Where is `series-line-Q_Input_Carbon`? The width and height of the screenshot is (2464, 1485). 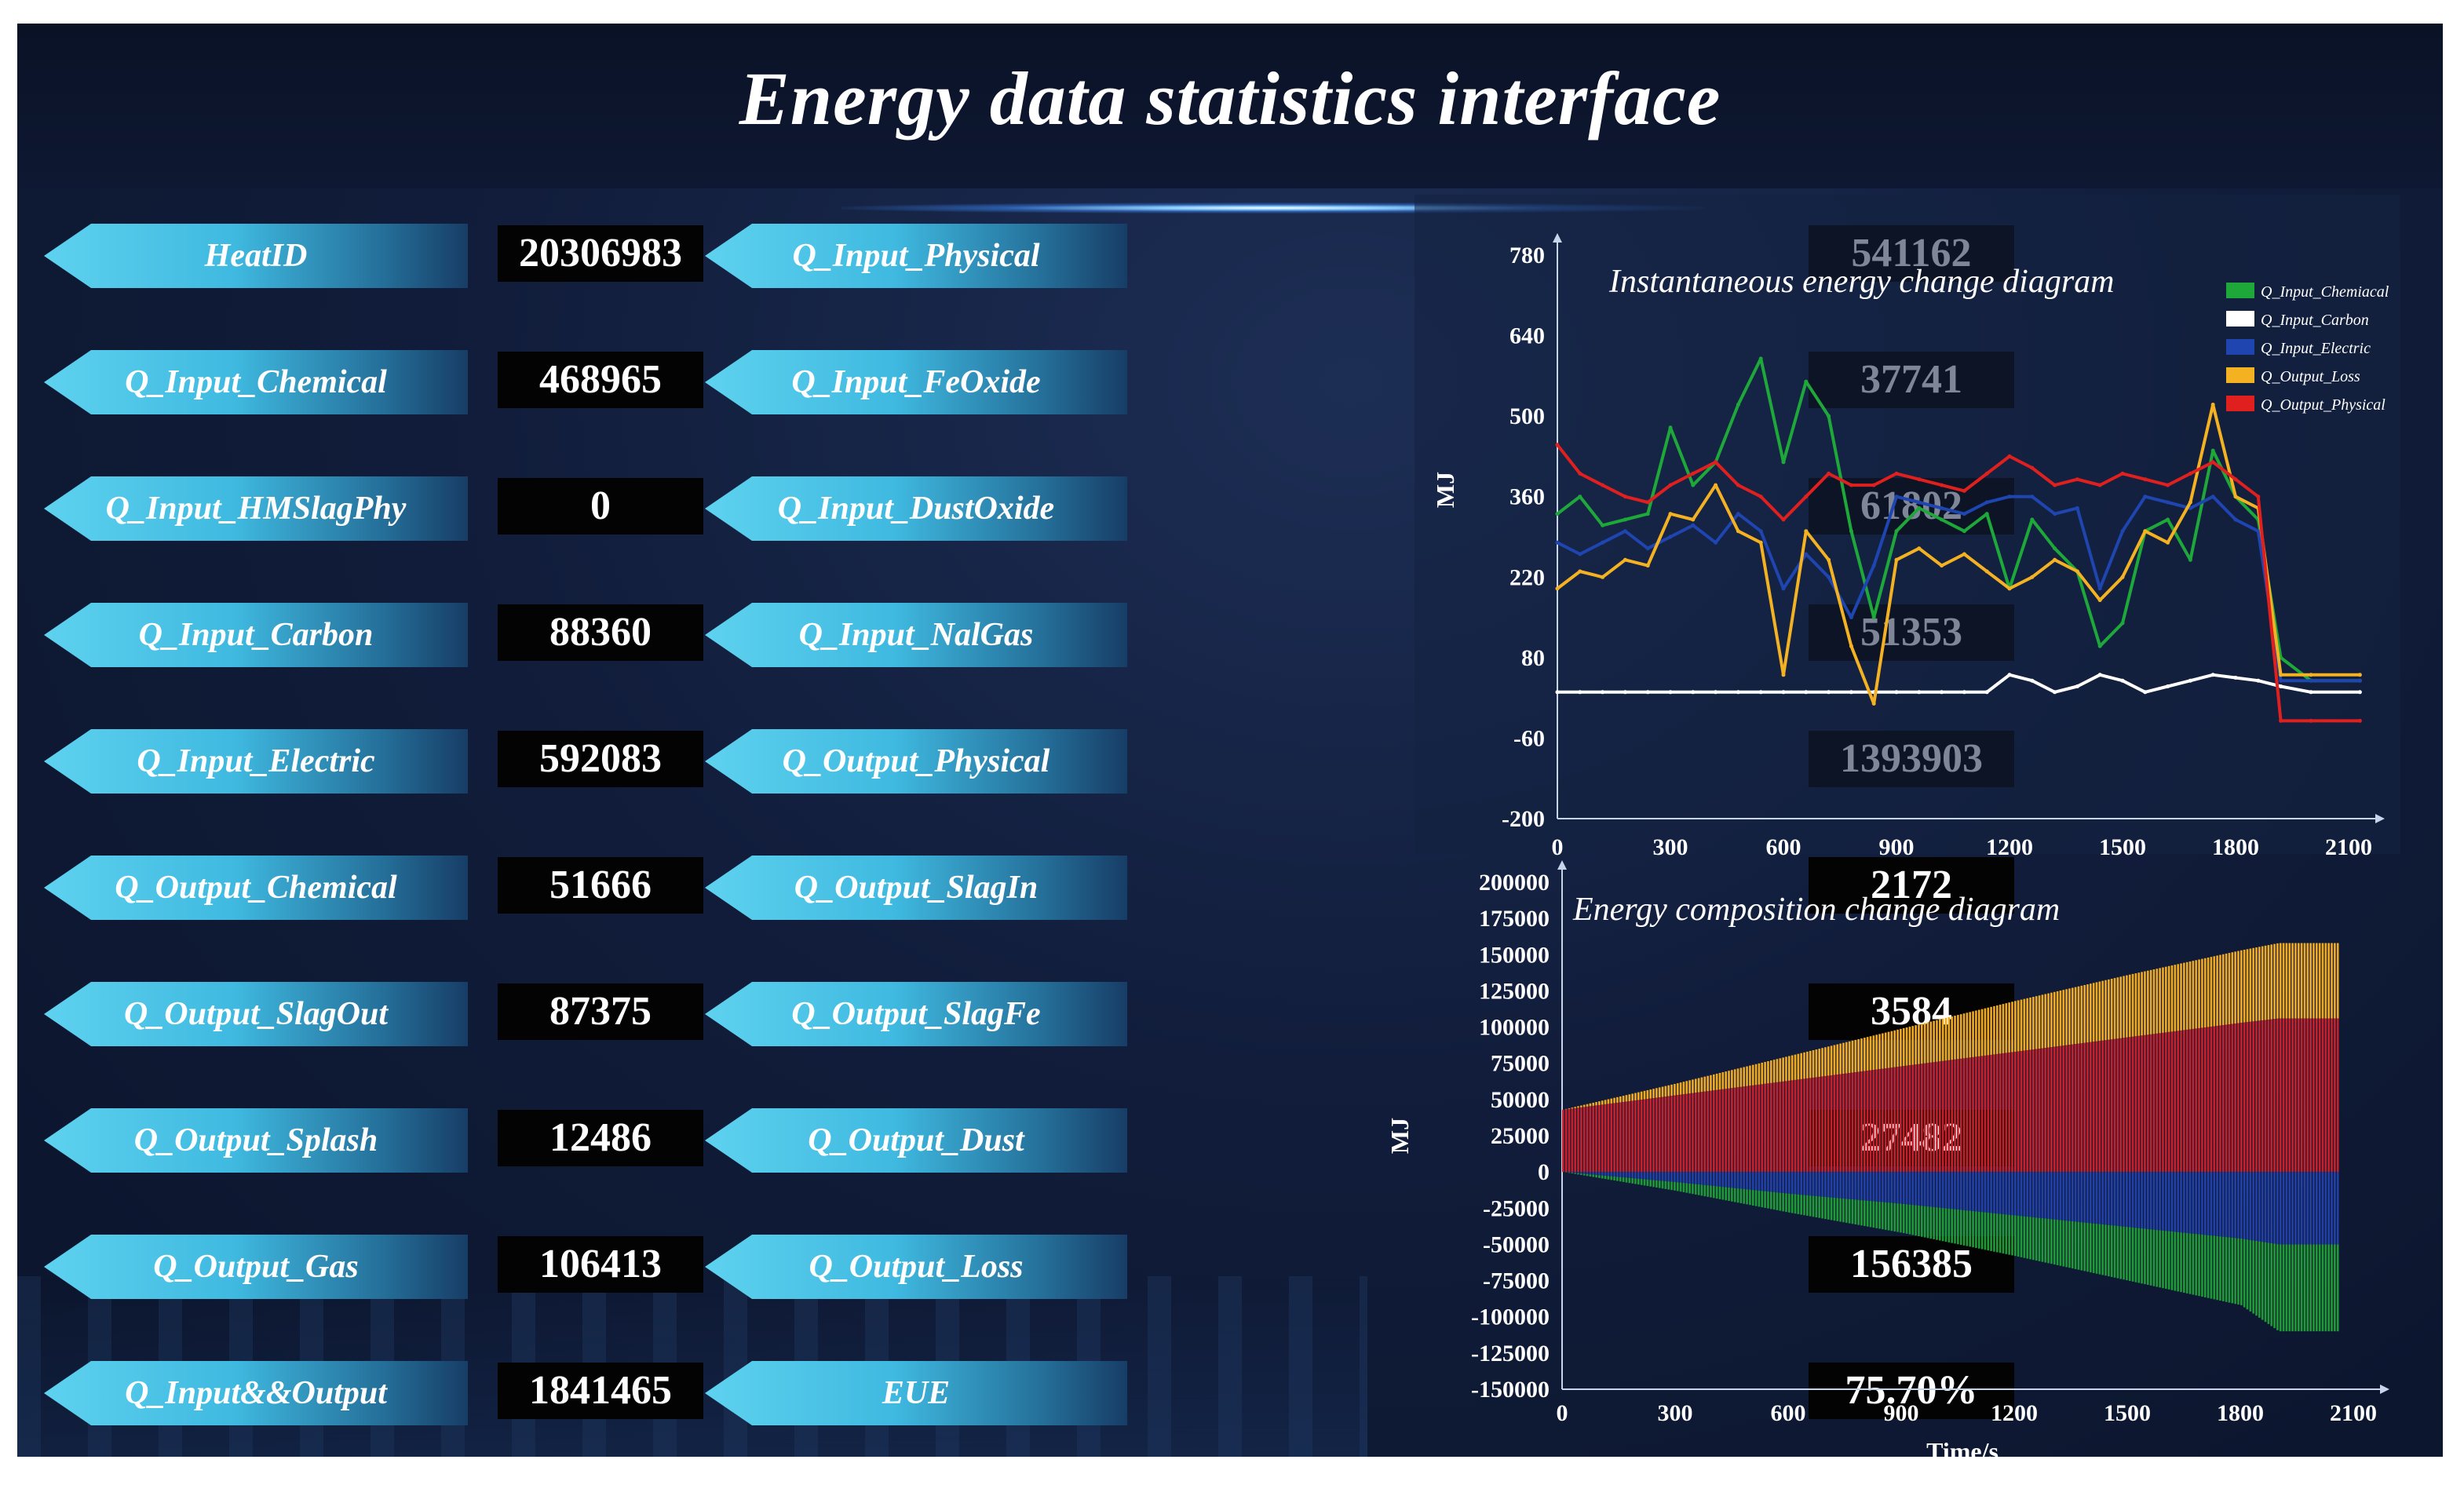
series-line-Q_Input_Carbon is located at coordinates (1958, 683).